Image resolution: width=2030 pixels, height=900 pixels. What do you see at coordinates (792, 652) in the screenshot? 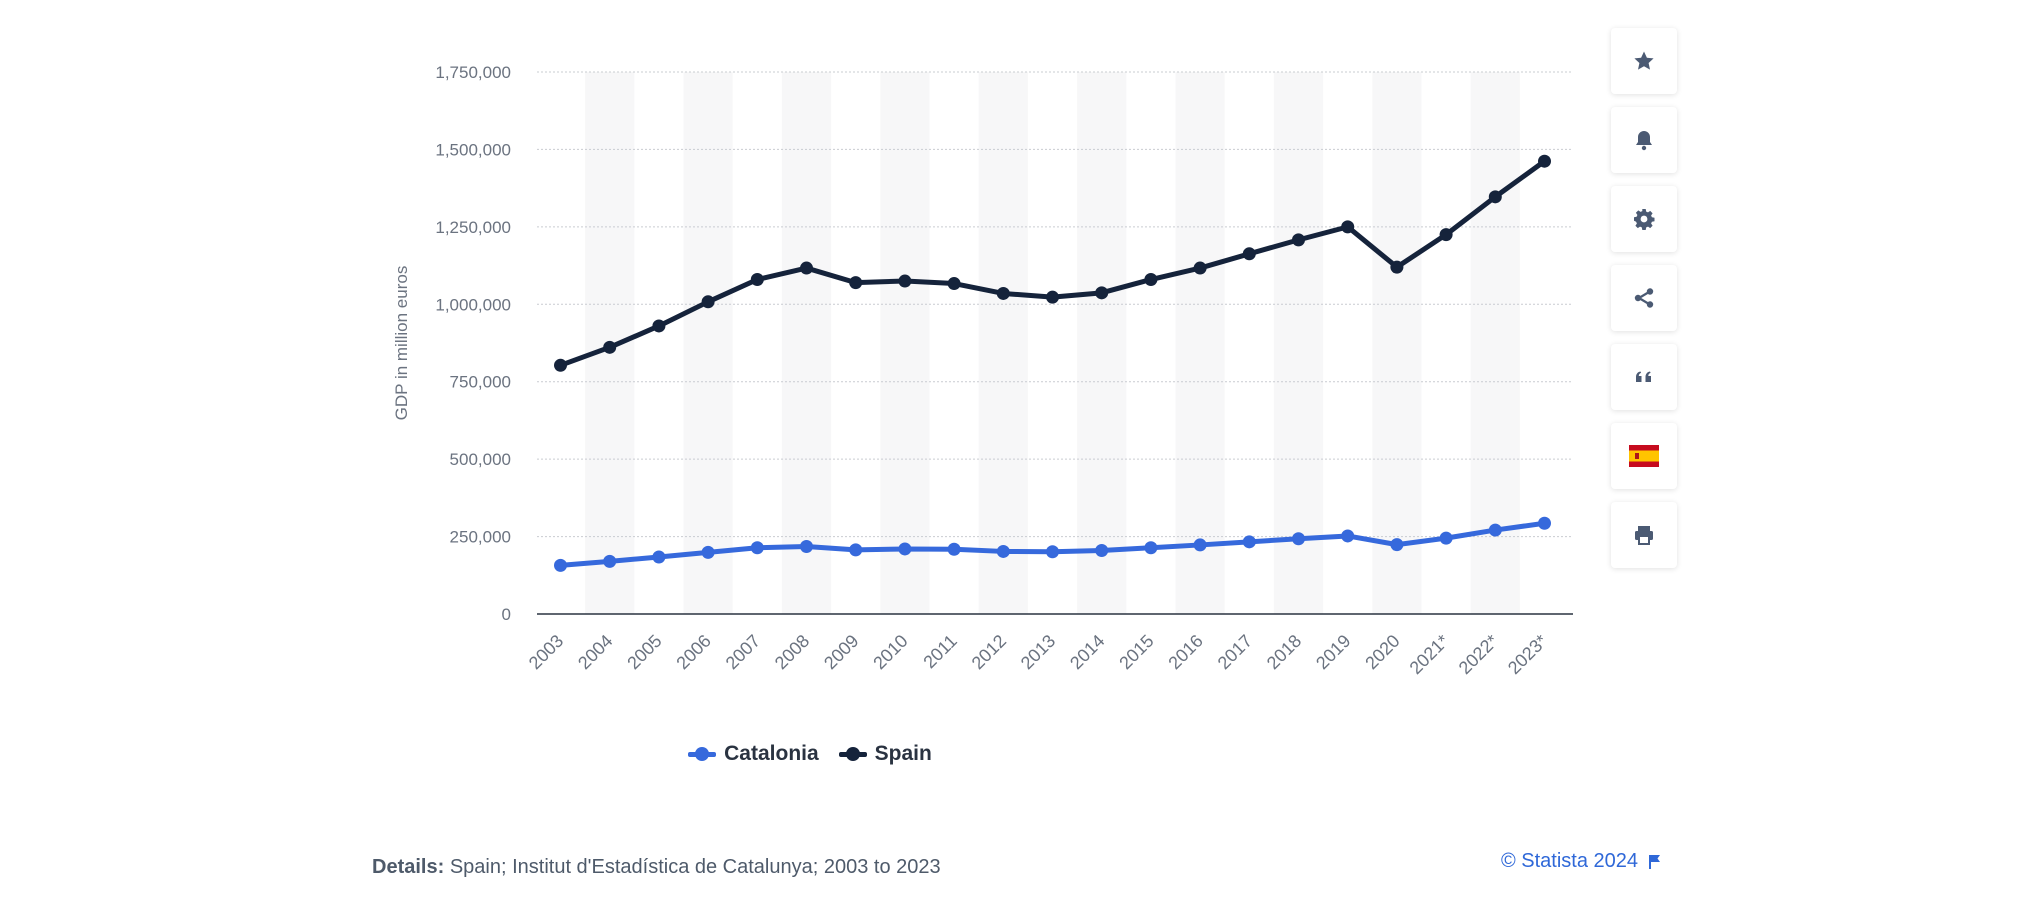
I see `x-tick-label: 2008` at bounding box center [792, 652].